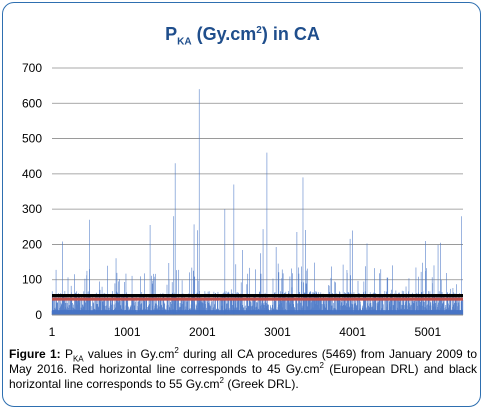 The image size is (485, 411). What do you see at coordinates (32, 103) in the screenshot?
I see `y-tick-label: 600` at bounding box center [32, 103].